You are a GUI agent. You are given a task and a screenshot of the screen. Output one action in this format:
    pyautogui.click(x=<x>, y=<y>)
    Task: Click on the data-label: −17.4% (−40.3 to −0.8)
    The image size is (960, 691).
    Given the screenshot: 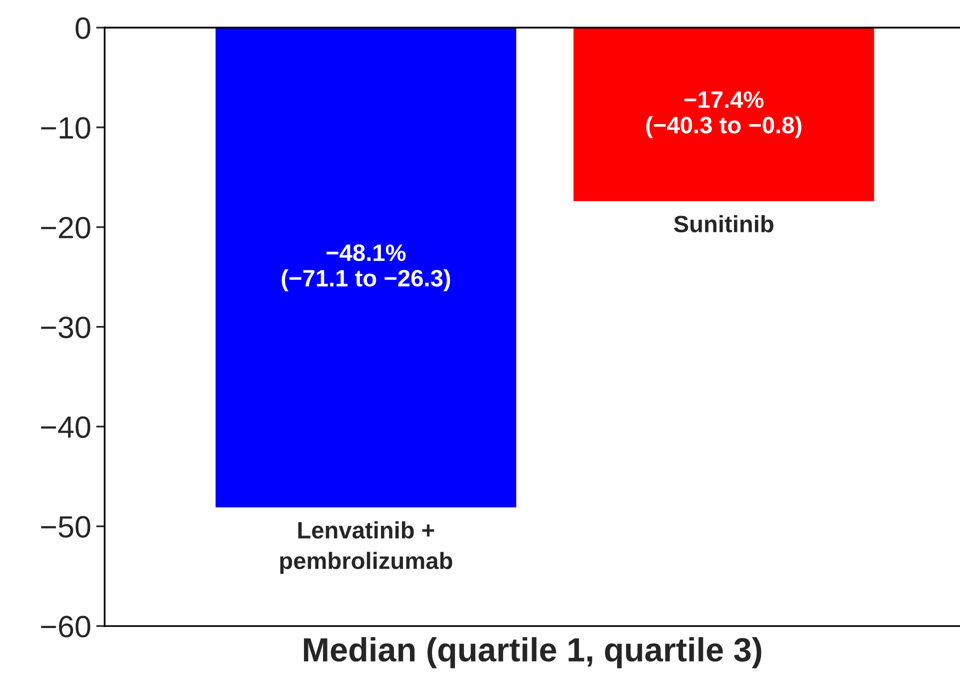 What is the action you would take?
    pyautogui.click(x=724, y=114)
    